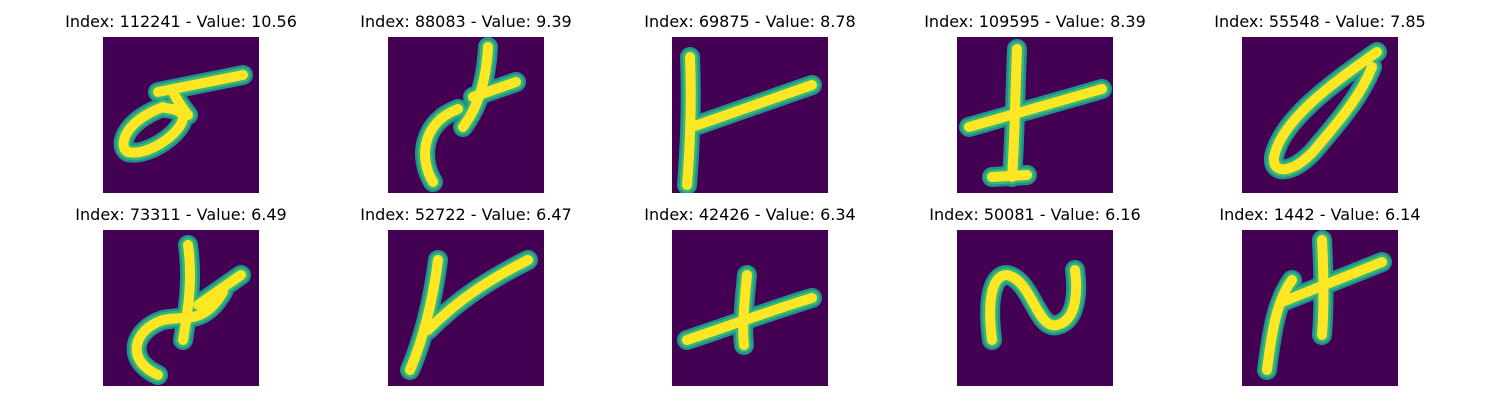 Image resolution: width=1500 pixels, height=400 pixels. I want to click on panel-title: Index: 1442 - Value: 6.14, so click(1320, 214).